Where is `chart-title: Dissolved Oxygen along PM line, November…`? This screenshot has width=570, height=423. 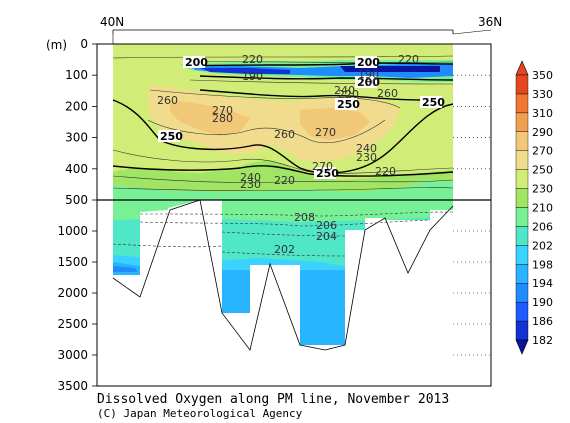 chart-title: Dissolved Oxygen along PM line, November… is located at coordinates (273, 399).